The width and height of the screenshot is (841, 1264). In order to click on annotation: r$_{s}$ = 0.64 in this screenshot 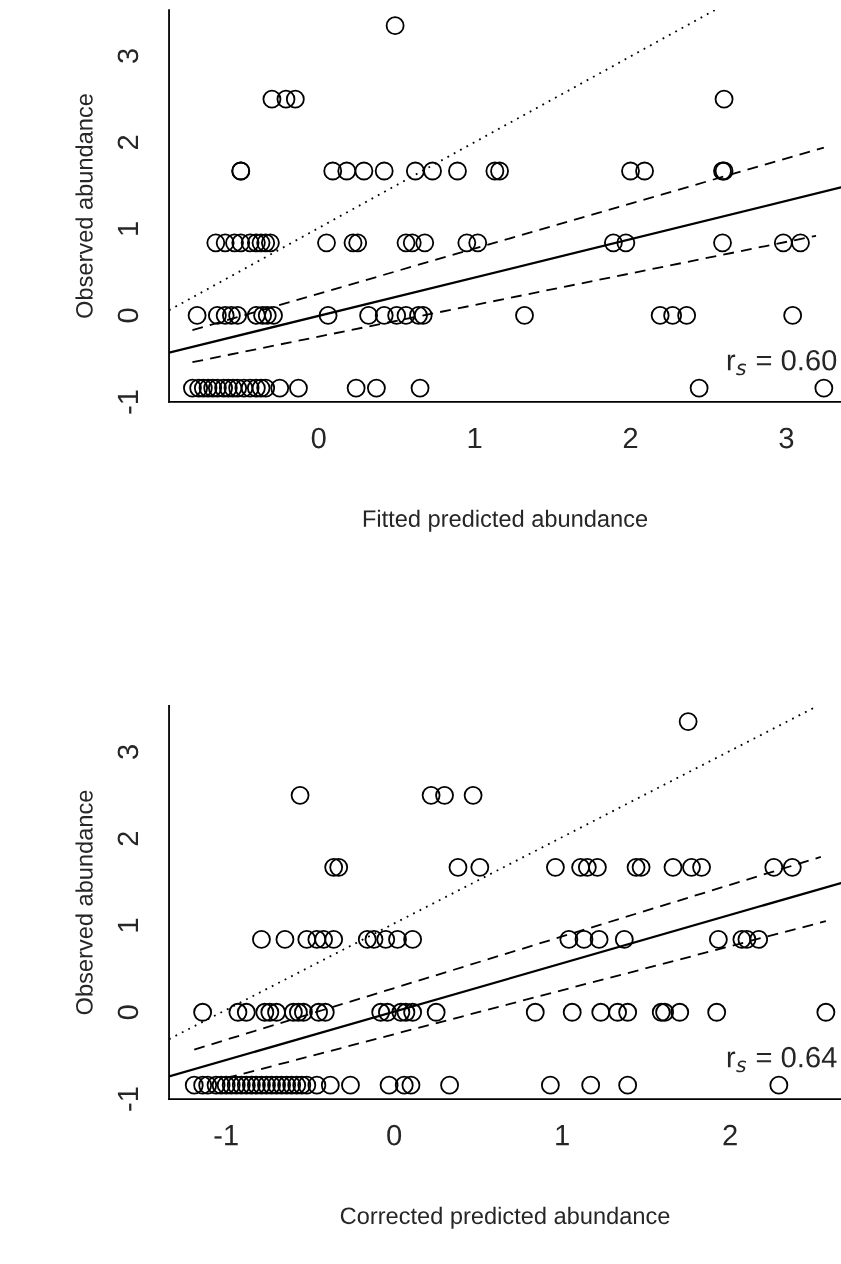, I will do `click(782, 1059)`.